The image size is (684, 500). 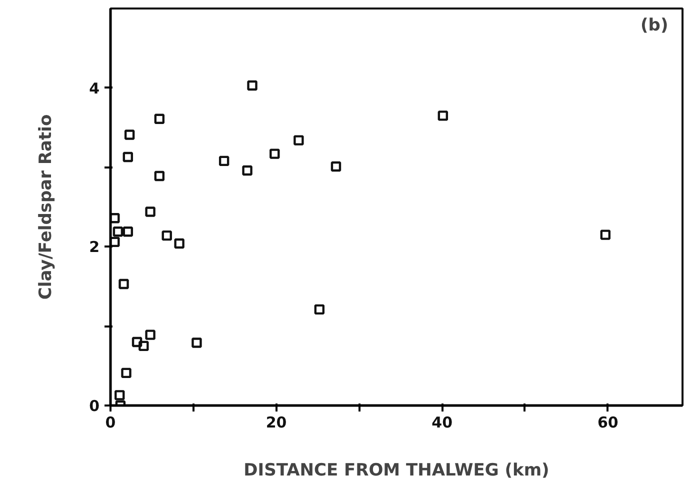 What do you see at coordinates (654, 26) in the screenshot?
I see `annotation: (b)` at bounding box center [654, 26].